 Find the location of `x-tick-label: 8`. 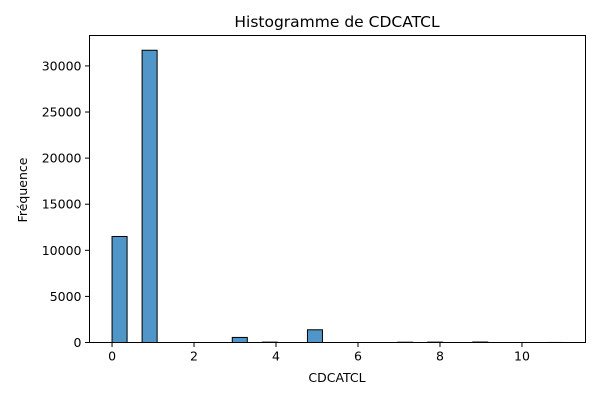

x-tick-label: 8 is located at coordinates (440, 356).